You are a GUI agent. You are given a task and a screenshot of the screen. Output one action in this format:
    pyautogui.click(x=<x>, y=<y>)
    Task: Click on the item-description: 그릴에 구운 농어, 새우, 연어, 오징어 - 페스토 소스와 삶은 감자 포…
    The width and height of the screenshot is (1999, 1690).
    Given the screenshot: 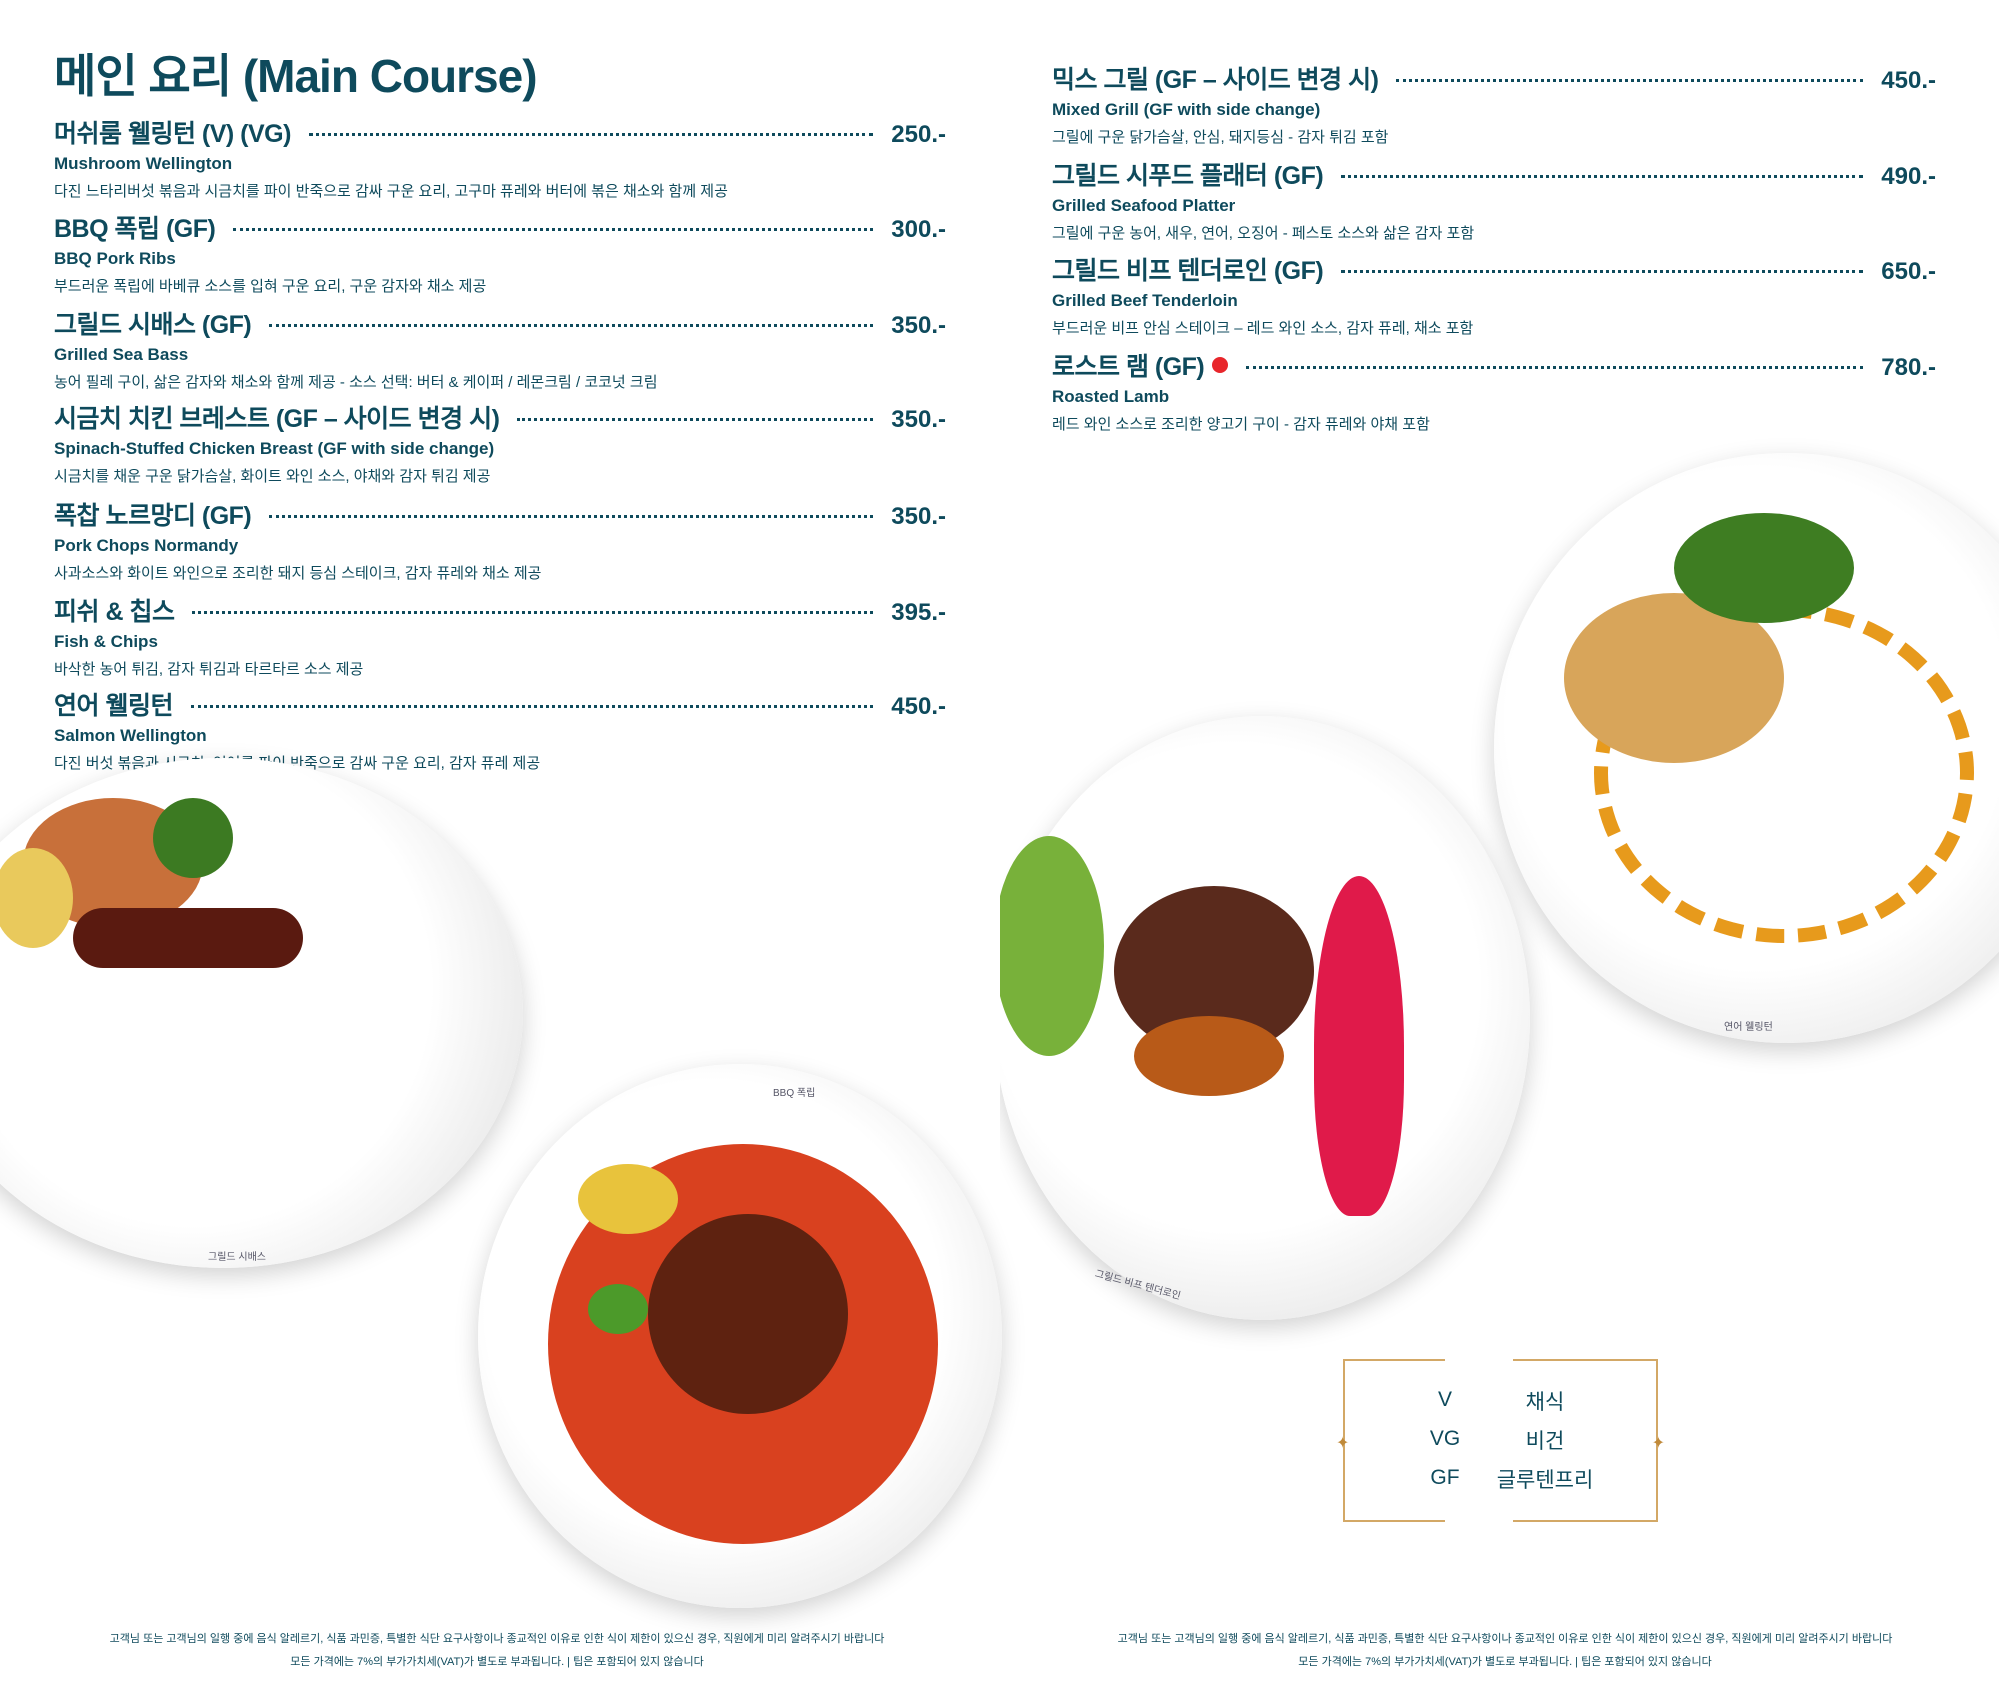 What is the action you would take?
    pyautogui.click(x=1263, y=233)
    